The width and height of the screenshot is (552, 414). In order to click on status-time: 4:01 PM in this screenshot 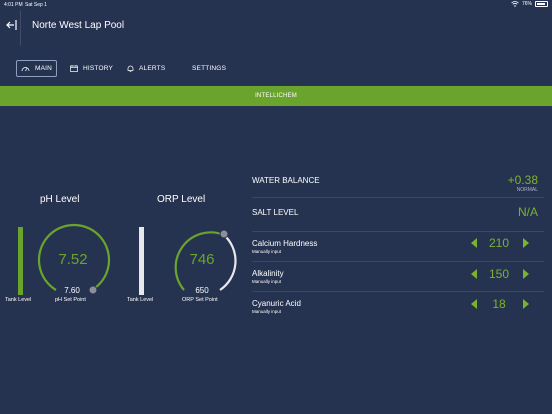, I will do `click(13, 5)`.